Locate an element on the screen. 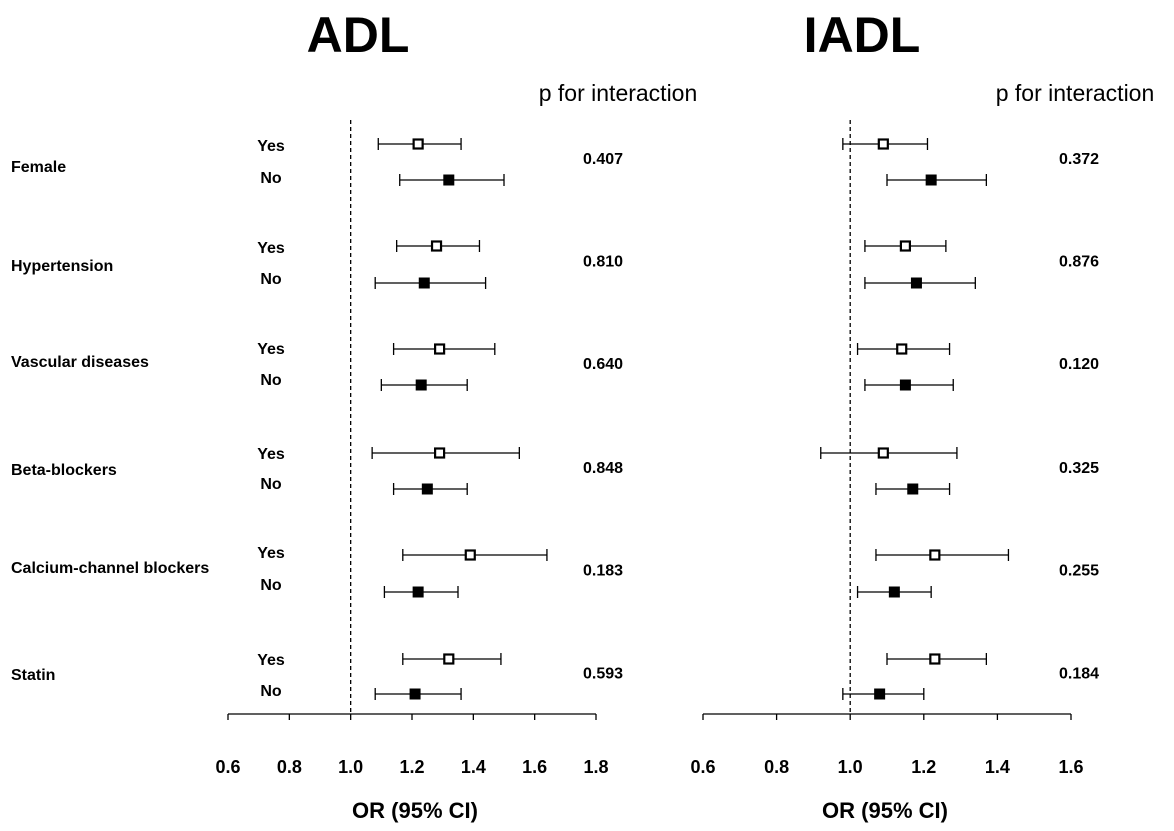 Image resolution: width=1174 pixels, height=831 pixels. x-tick-label: 1.8 is located at coordinates (595, 767).